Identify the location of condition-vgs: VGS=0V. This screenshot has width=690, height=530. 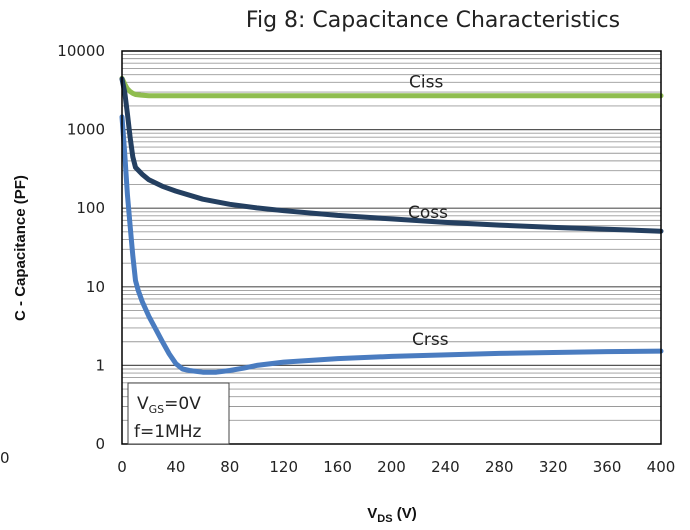
(169, 405).